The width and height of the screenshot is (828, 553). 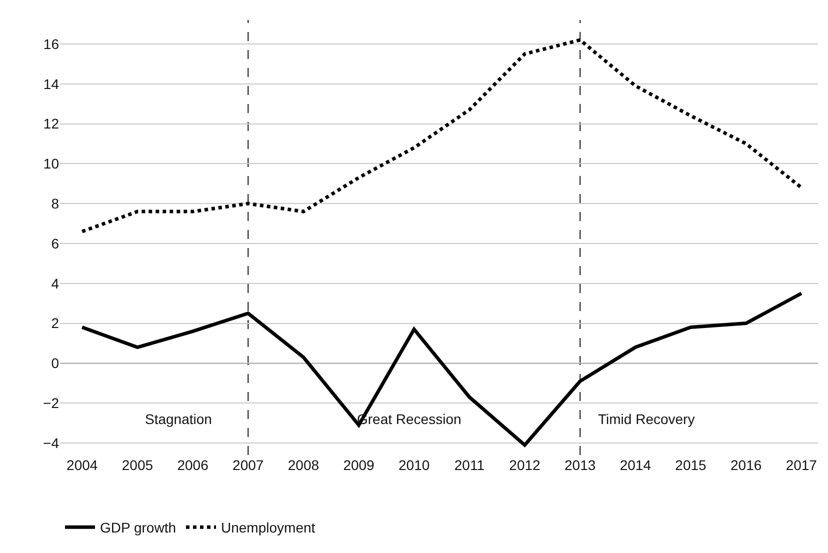 I want to click on x-tick-label: 2016, so click(x=746, y=465).